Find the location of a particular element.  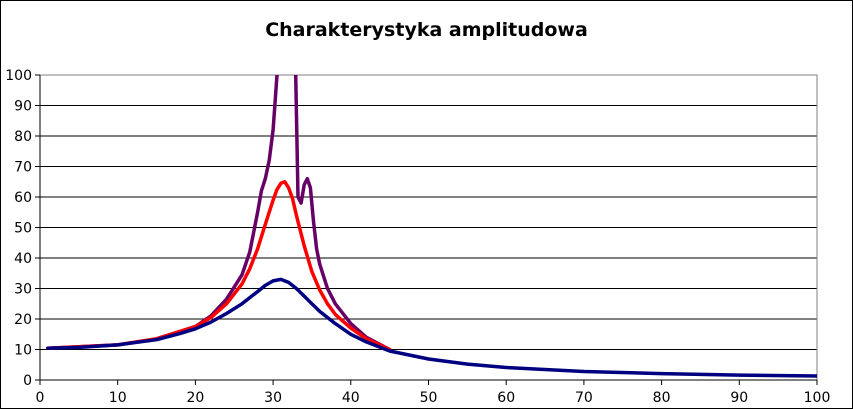

y-tick-label: 100 is located at coordinates (18, 76).